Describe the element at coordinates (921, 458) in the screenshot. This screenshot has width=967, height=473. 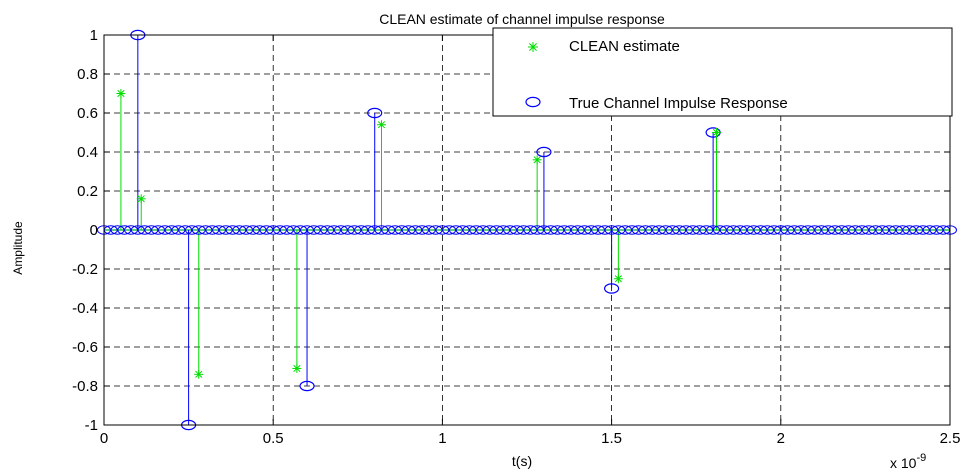
I see `x-exponent-power: -9` at that location.